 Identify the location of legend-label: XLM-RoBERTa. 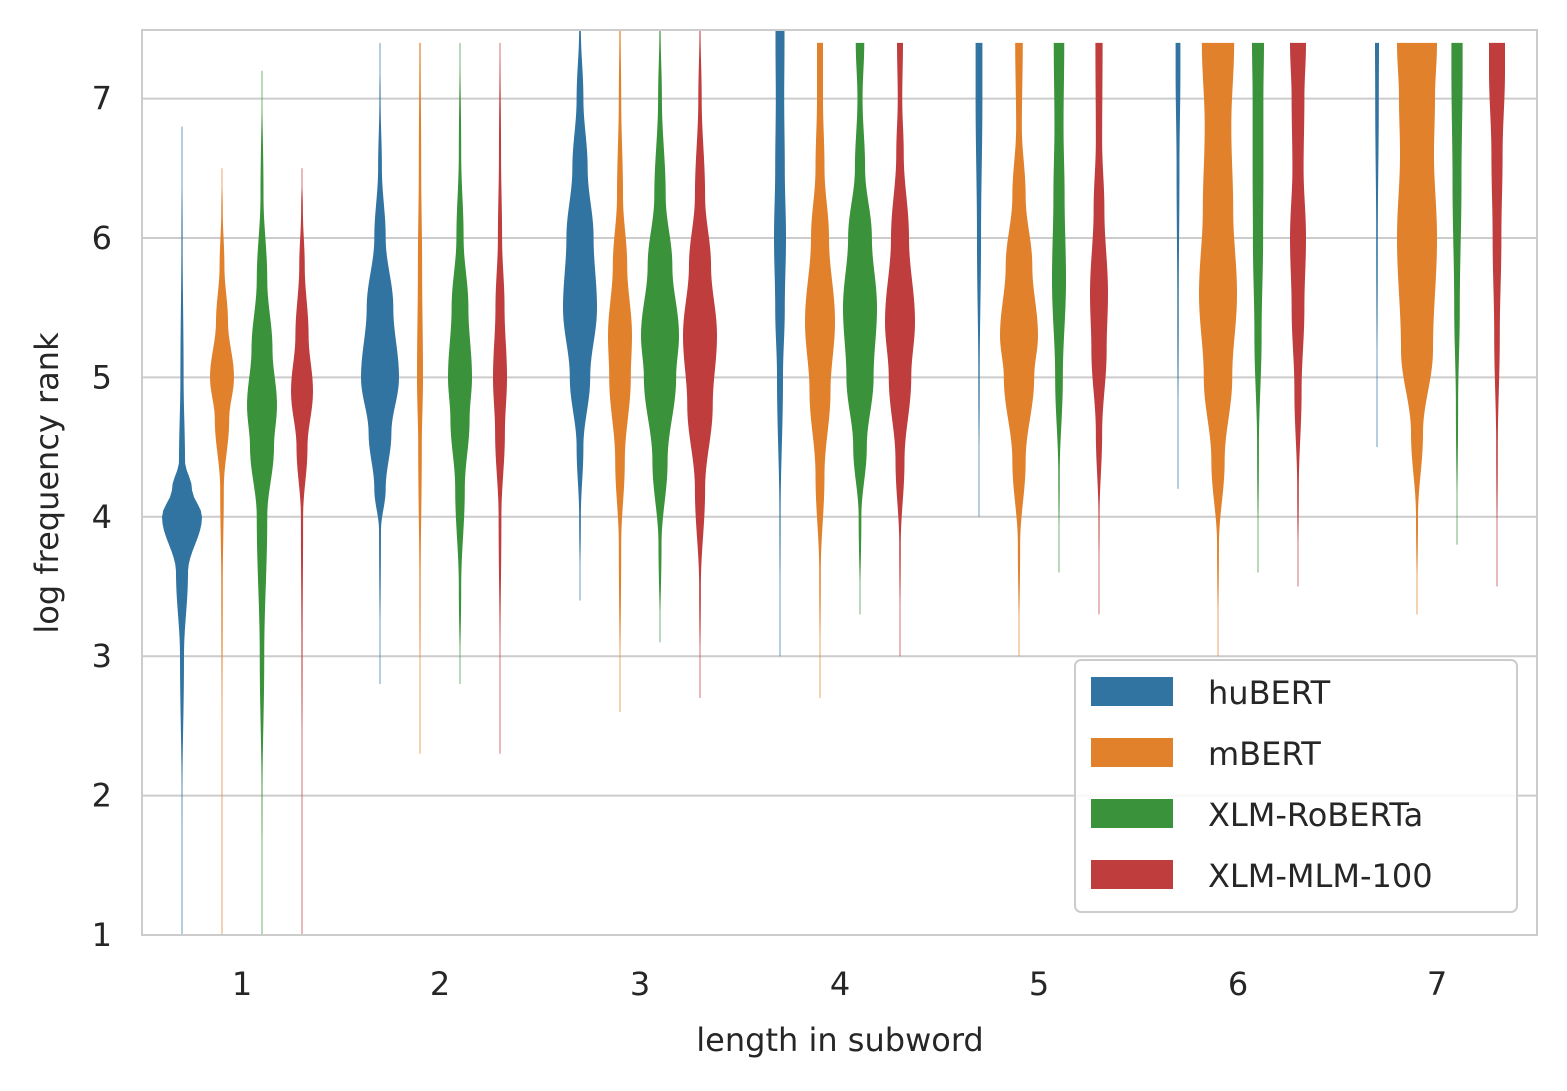
(1315, 815).